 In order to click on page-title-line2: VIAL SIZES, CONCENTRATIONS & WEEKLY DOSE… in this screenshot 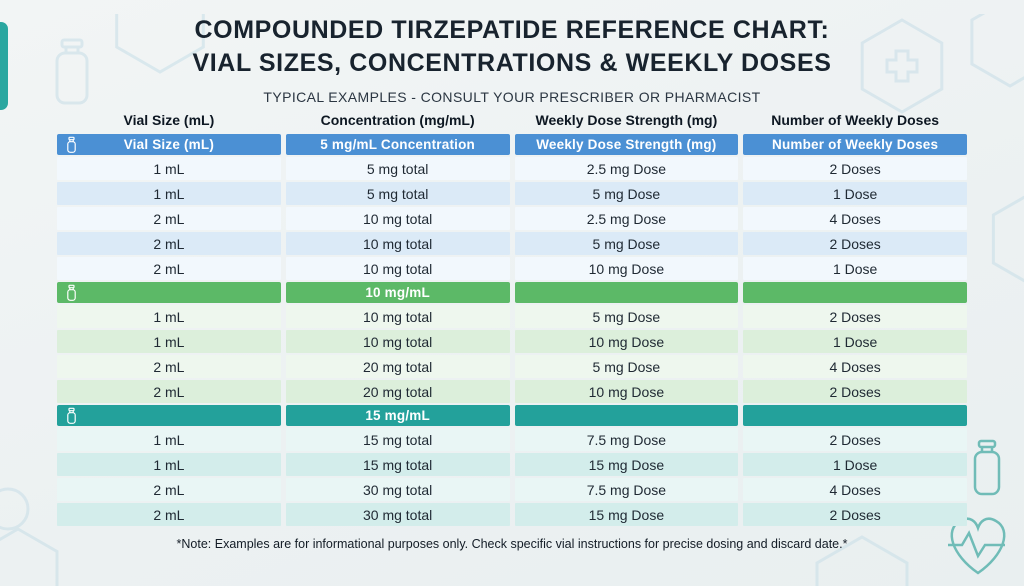, I will do `click(512, 63)`.